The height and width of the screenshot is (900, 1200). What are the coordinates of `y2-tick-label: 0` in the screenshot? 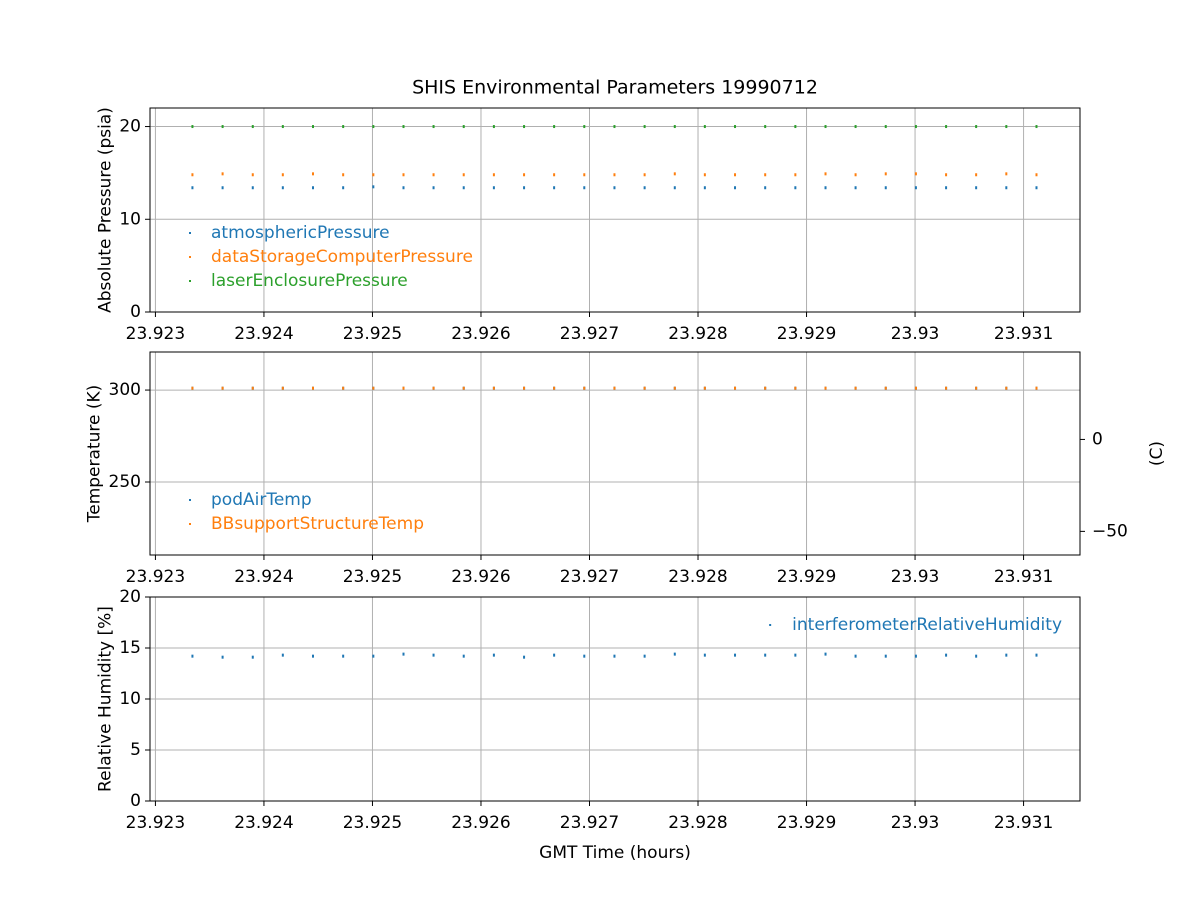 It's located at (1097, 439).